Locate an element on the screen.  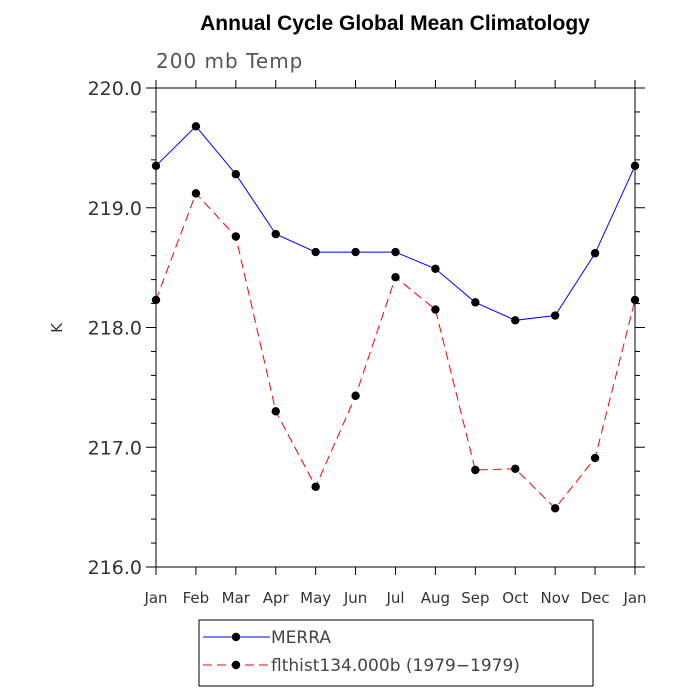
x-tick-label: Jul is located at coordinates (394, 598).